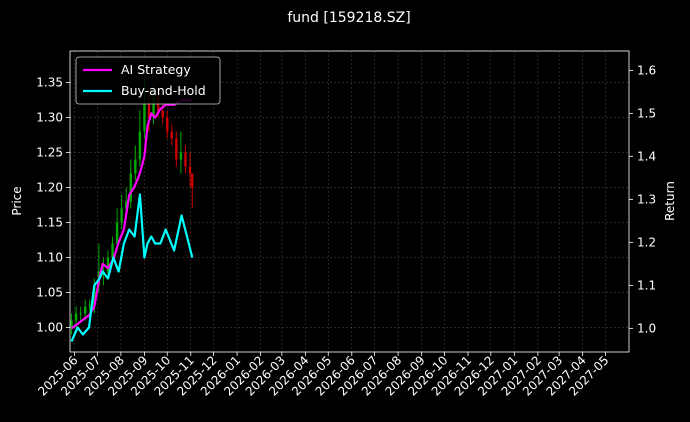  I want to click on legend: AI Strategy Buy-and-Hold, so click(148, 80).